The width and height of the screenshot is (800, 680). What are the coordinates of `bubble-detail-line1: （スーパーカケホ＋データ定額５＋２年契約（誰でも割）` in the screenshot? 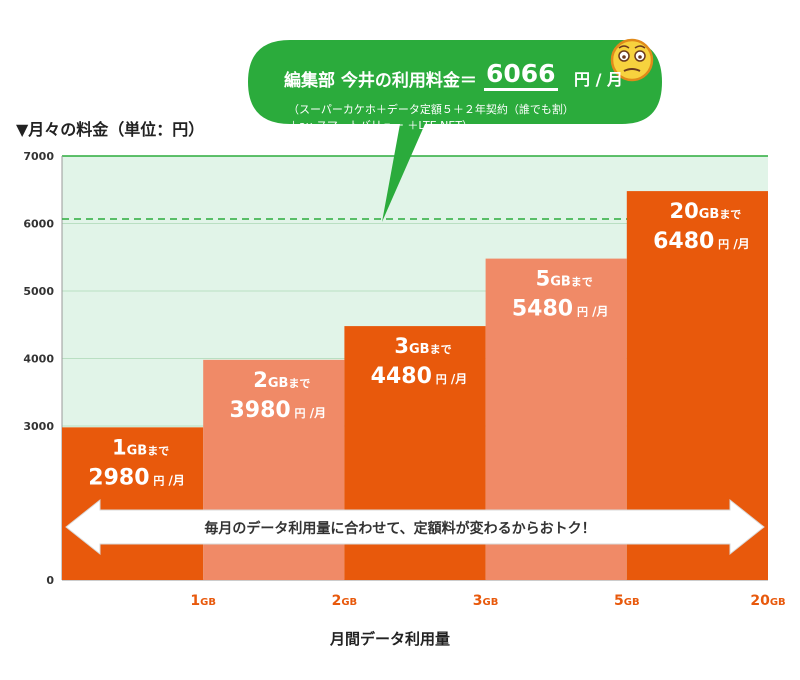 It's located at (431, 109).